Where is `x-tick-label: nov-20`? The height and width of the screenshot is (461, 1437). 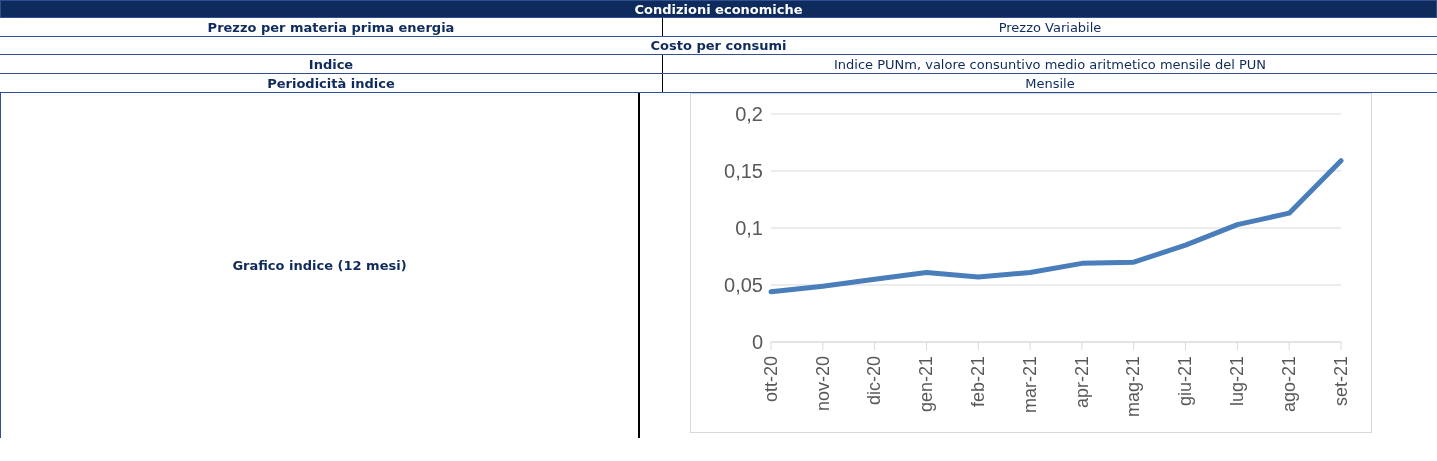
x-tick-label: nov-20 is located at coordinates (822, 384).